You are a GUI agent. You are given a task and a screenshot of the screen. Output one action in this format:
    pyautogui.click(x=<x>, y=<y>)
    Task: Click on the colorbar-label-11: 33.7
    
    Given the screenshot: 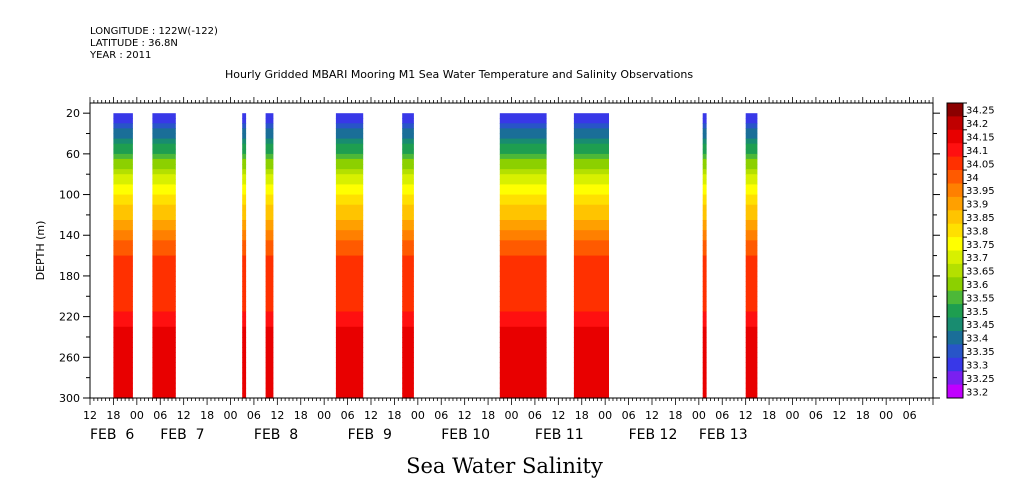 What is the action you would take?
    pyautogui.click(x=977, y=258)
    